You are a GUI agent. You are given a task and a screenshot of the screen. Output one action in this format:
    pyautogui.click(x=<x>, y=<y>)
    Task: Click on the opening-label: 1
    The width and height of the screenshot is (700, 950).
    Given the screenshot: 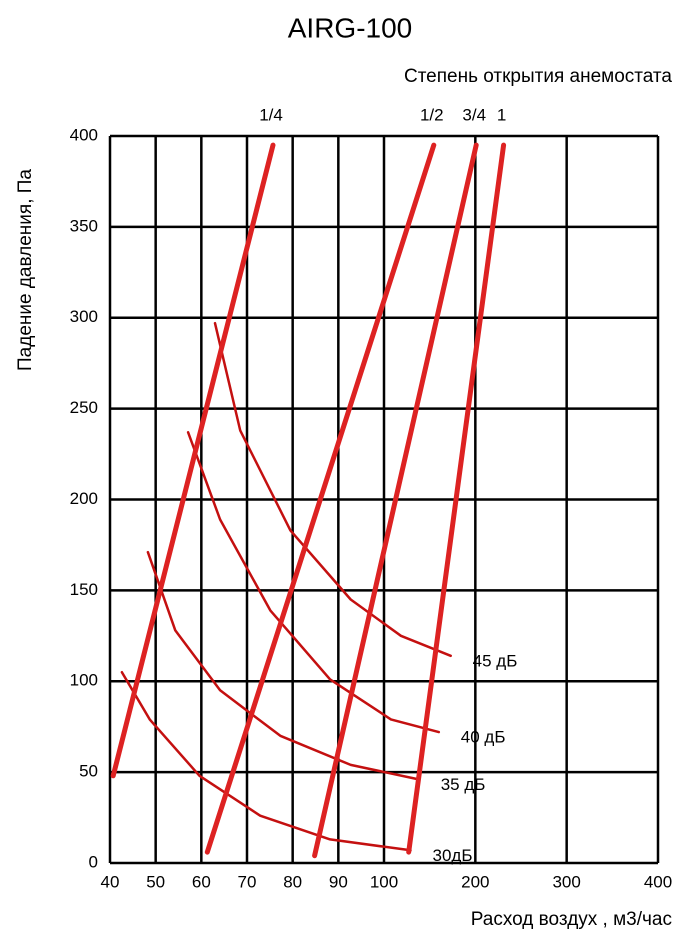 What is the action you would take?
    pyautogui.click(x=501, y=114)
    